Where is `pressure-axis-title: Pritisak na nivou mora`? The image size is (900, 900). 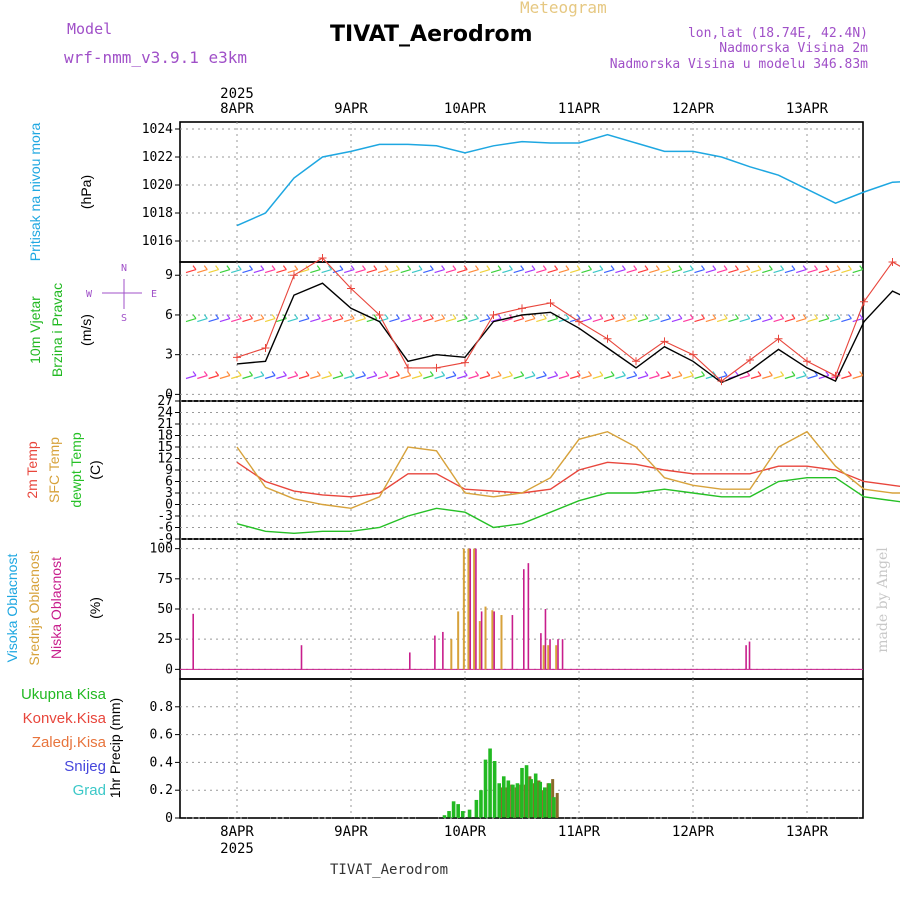
pressure-axis-title: Pritisak na nivou mora is located at coordinates (35, 192).